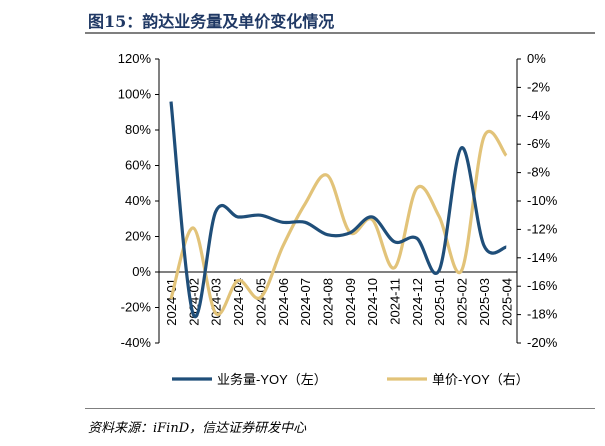  What do you see at coordinates (272, 379) in the screenshot?
I see `legend-label: 业务量-YOY（左）` at bounding box center [272, 379].